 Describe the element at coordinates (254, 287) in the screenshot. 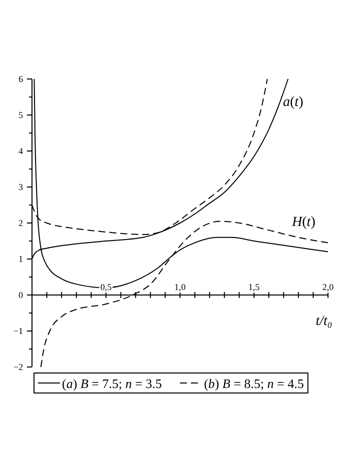

I see `x-tick-label: 1,5` at that location.